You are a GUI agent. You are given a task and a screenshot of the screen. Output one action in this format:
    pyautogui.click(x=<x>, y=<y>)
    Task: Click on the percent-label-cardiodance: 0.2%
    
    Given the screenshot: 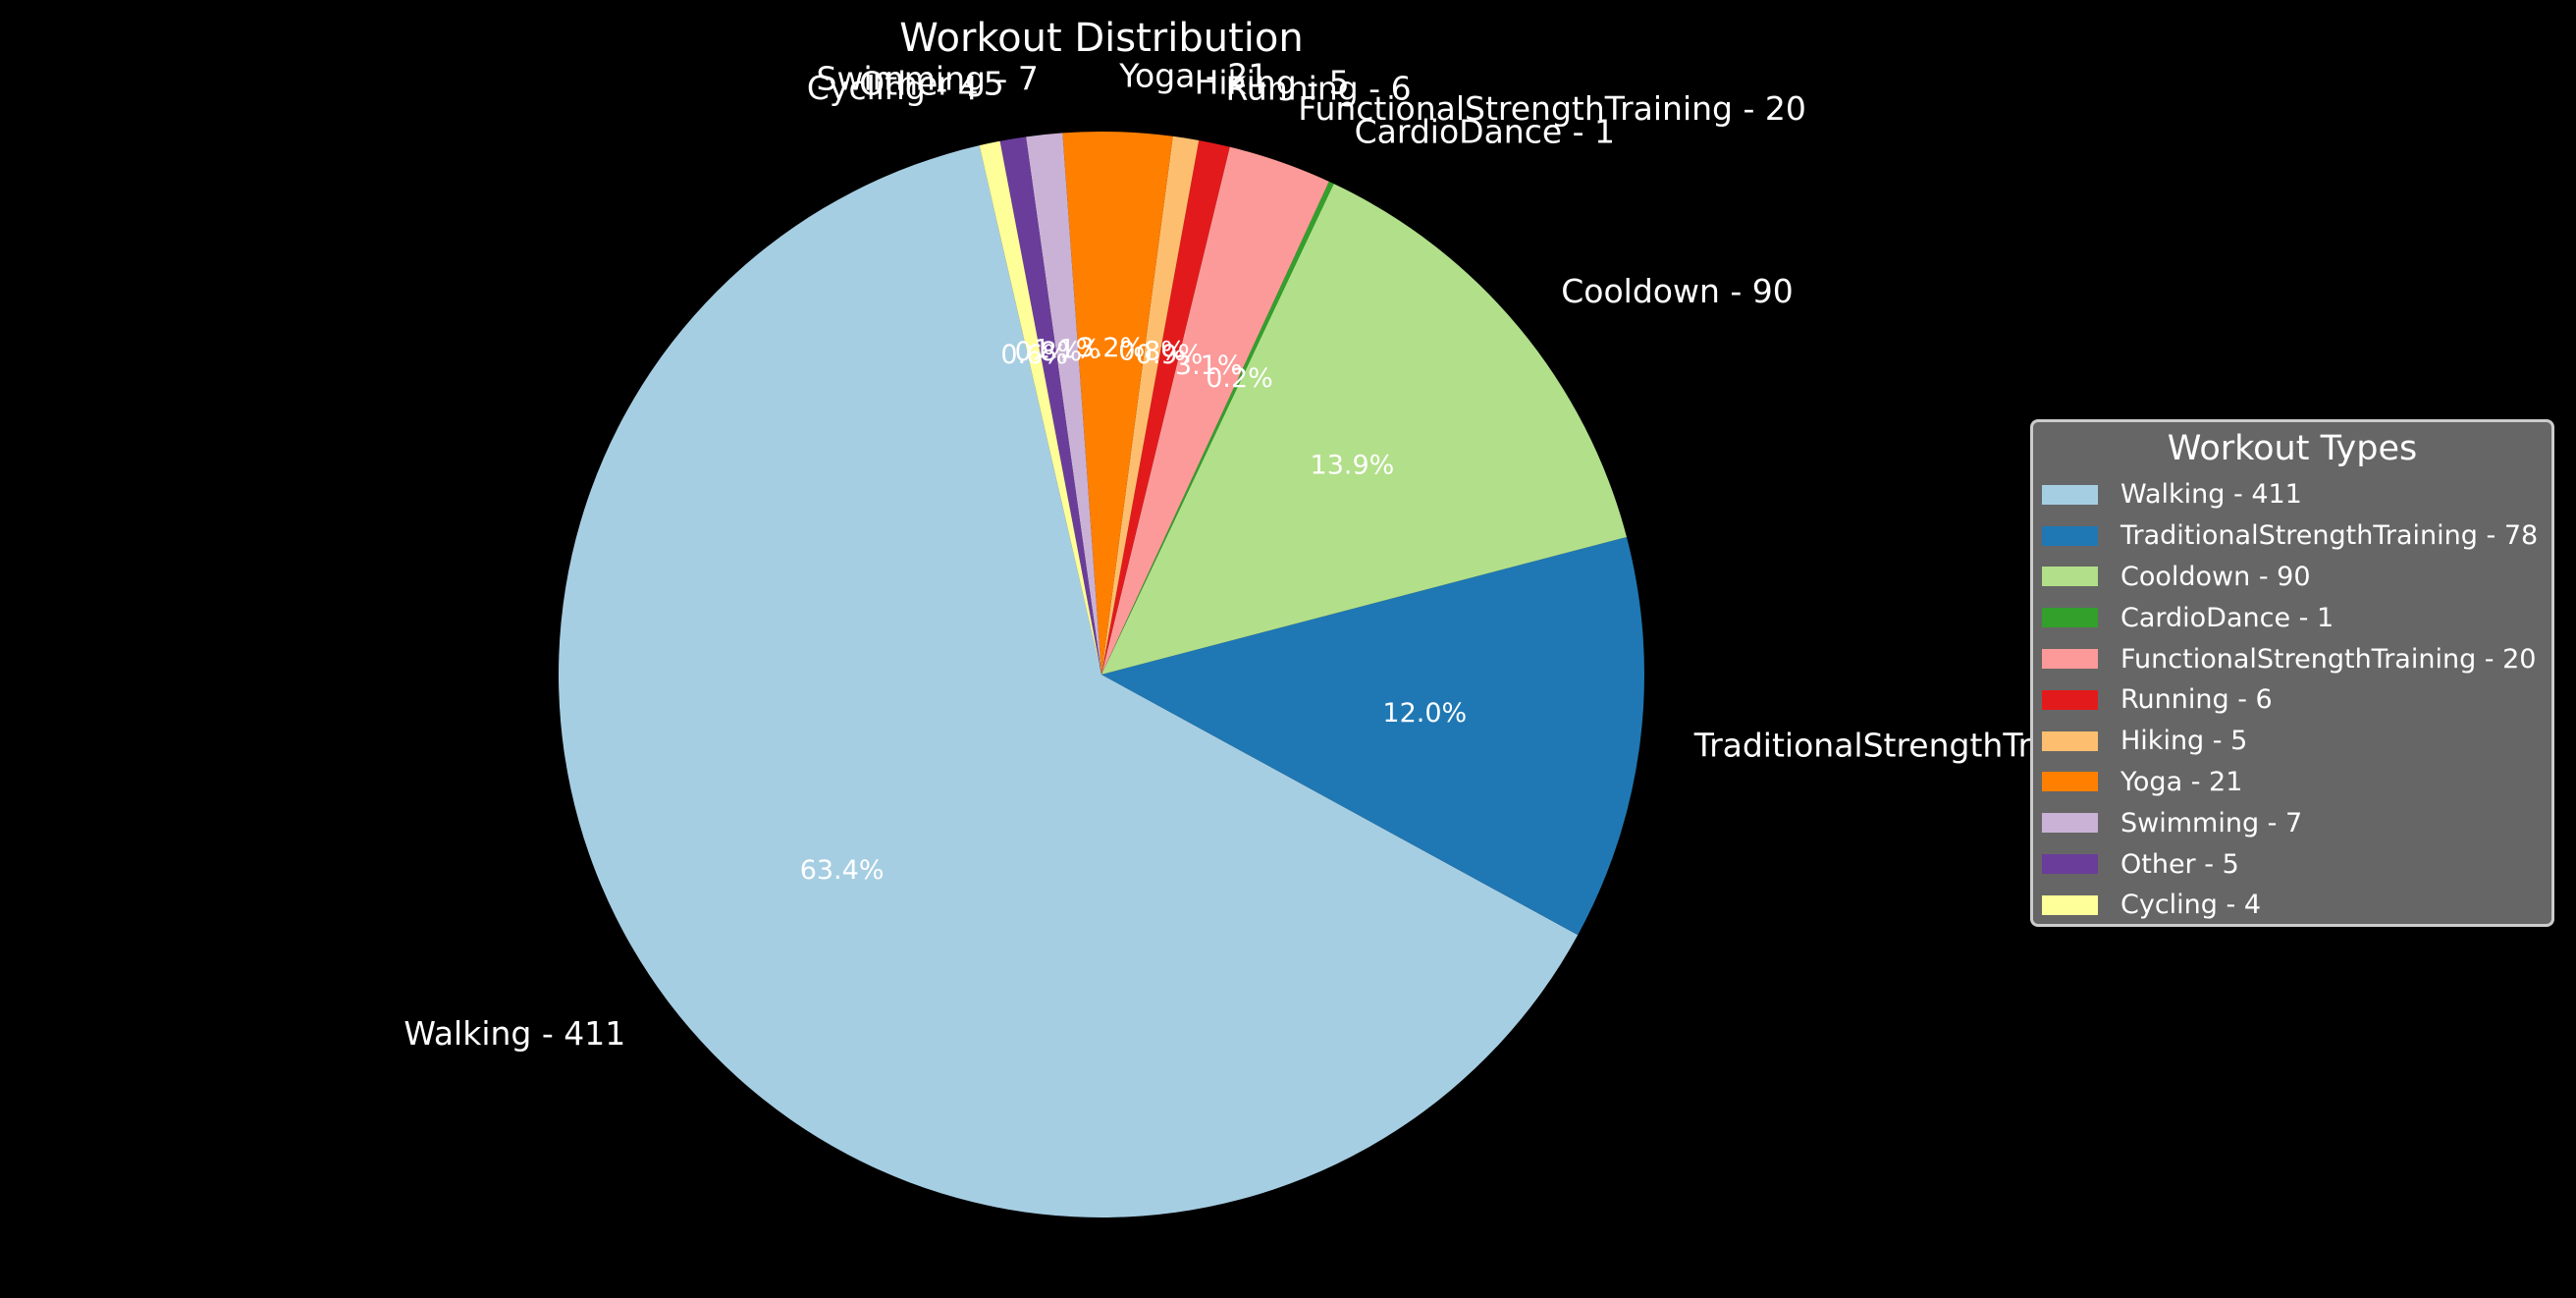 What is the action you would take?
    pyautogui.click(x=1239, y=378)
    